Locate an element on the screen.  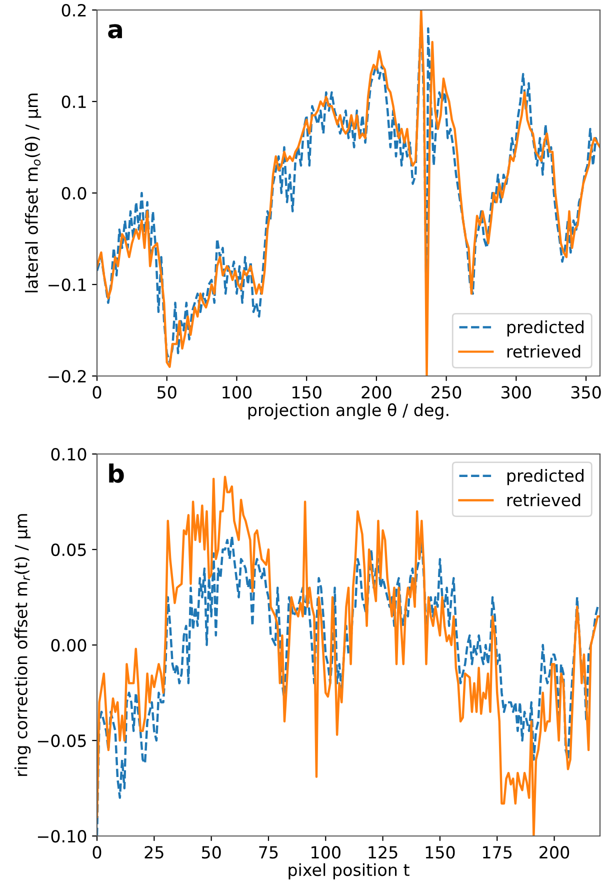
x-axis-title: projection angle θ / deg. is located at coordinates (348, 411).